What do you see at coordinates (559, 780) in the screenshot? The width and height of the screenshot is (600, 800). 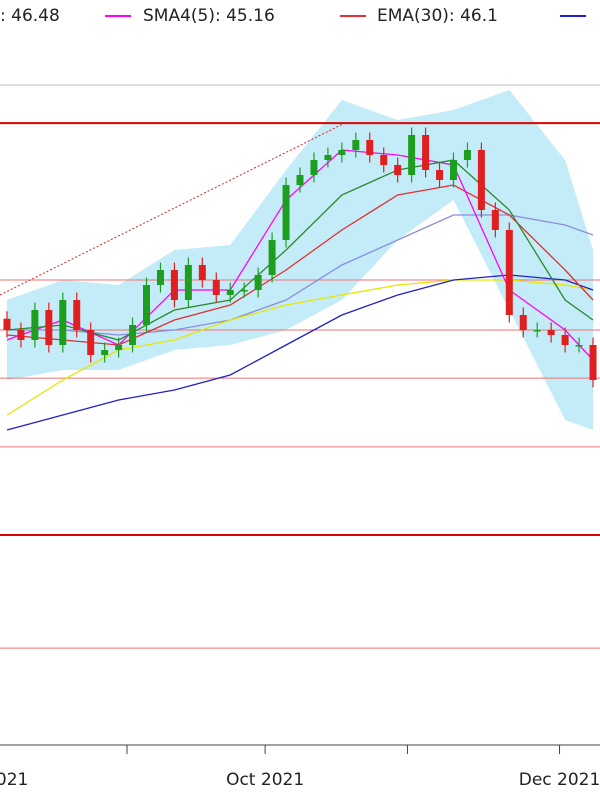 I see `x-tick-label: Dec 2021` at bounding box center [559, 780].